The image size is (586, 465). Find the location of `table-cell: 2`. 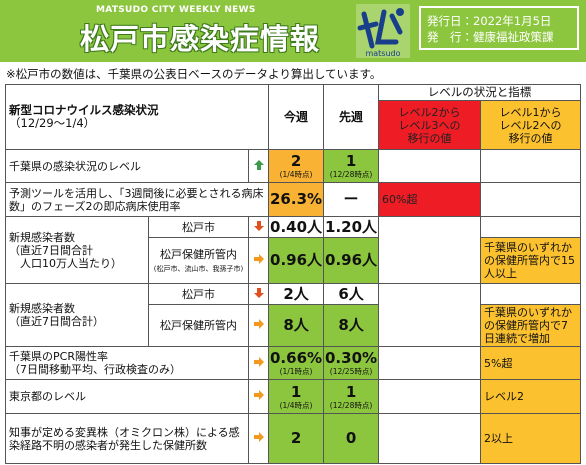

table-cell: 2 is located at coordinates (296, 438).